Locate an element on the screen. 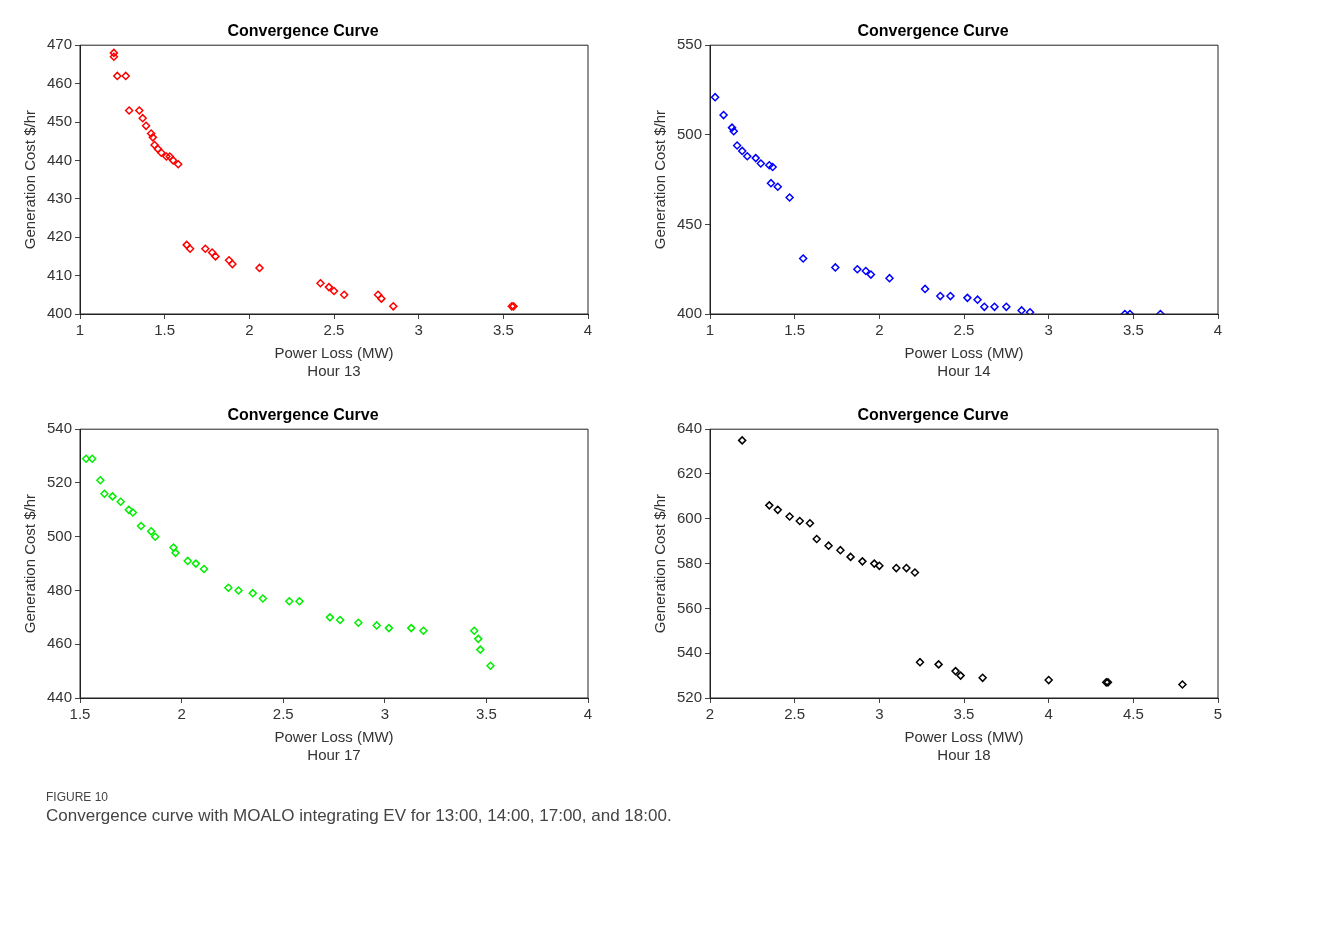 This screenshot has width=1328, height=931. x-axis-title: Power Loss (MW) Hour 13 is located at coordinates (334, 362).